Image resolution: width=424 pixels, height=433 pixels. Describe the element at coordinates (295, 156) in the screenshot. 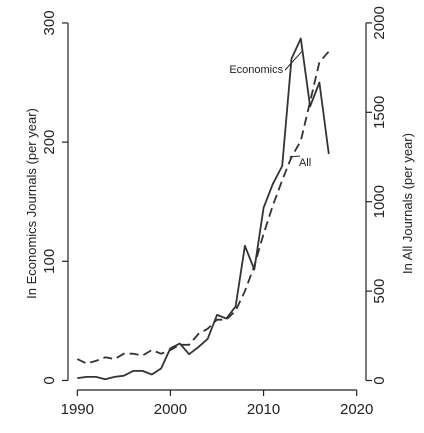

I see `annotation-all-leader` at that location.